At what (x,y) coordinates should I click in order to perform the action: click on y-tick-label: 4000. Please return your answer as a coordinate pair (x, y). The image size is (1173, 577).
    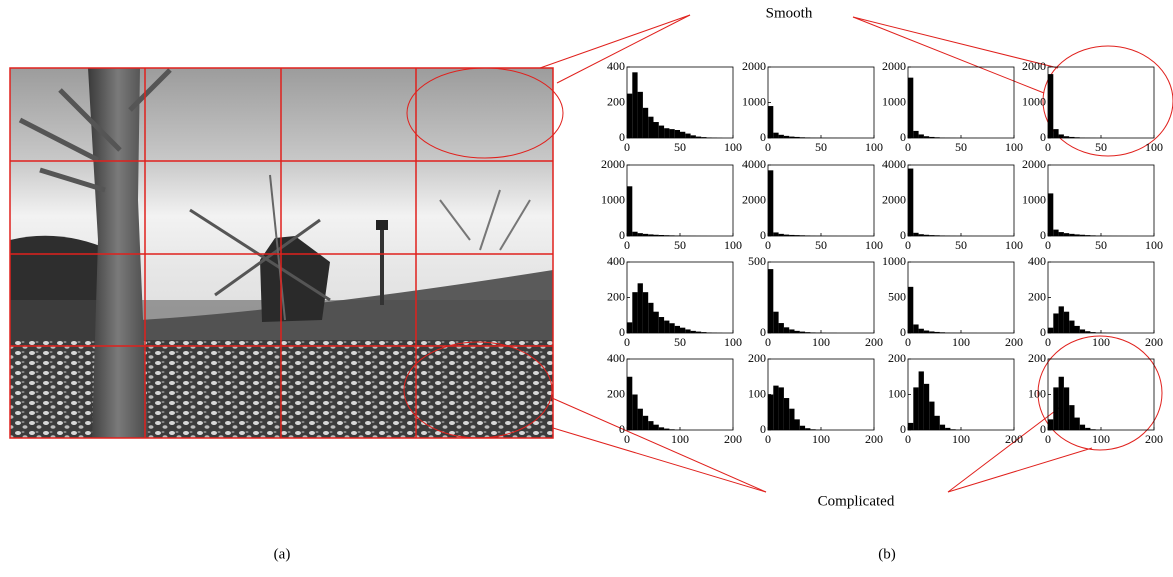
    Looking at the image, I should click on (894, 164).